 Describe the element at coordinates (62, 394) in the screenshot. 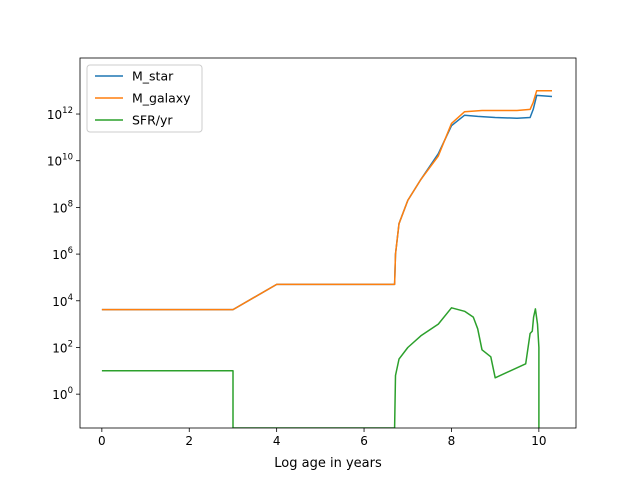

I see `y-tick-label: 10⁰` at that location.